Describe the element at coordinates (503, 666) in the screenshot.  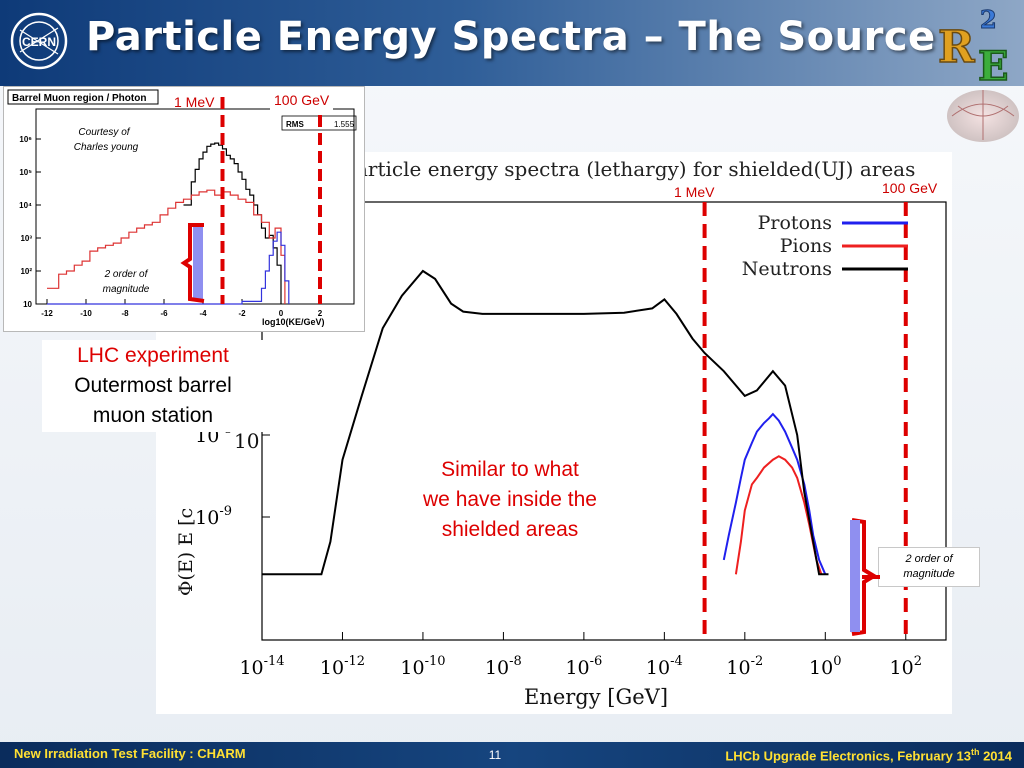
I see `main-x-tick-label: 10⁻⁸` at that location.